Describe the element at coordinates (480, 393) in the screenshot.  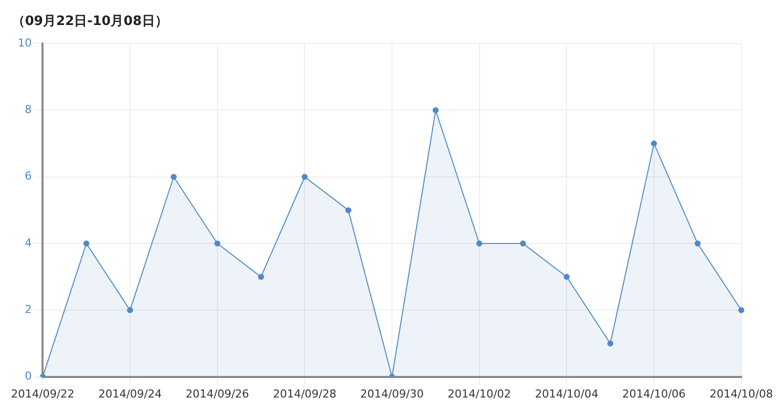
I see `x-tick-label: 2014/10/02` at that location.